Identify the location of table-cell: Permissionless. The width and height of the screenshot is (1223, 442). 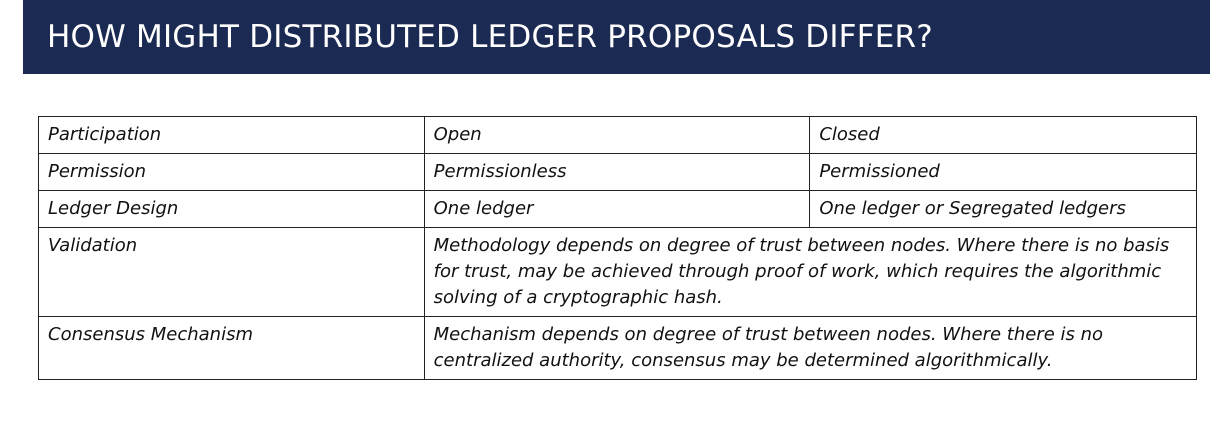
(617, 172).